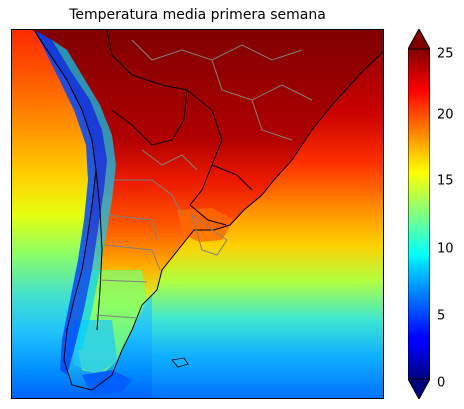 The height and width of the screenshot is (409, 464). I want to click on colorbar-tick-15: 15, so click(445, 181).